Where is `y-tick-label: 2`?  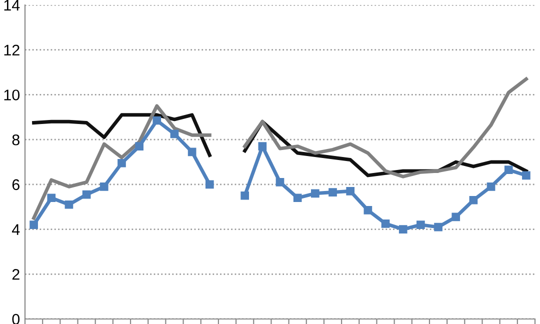
y-tick-label: 2 is located at coordinates (16, 274).